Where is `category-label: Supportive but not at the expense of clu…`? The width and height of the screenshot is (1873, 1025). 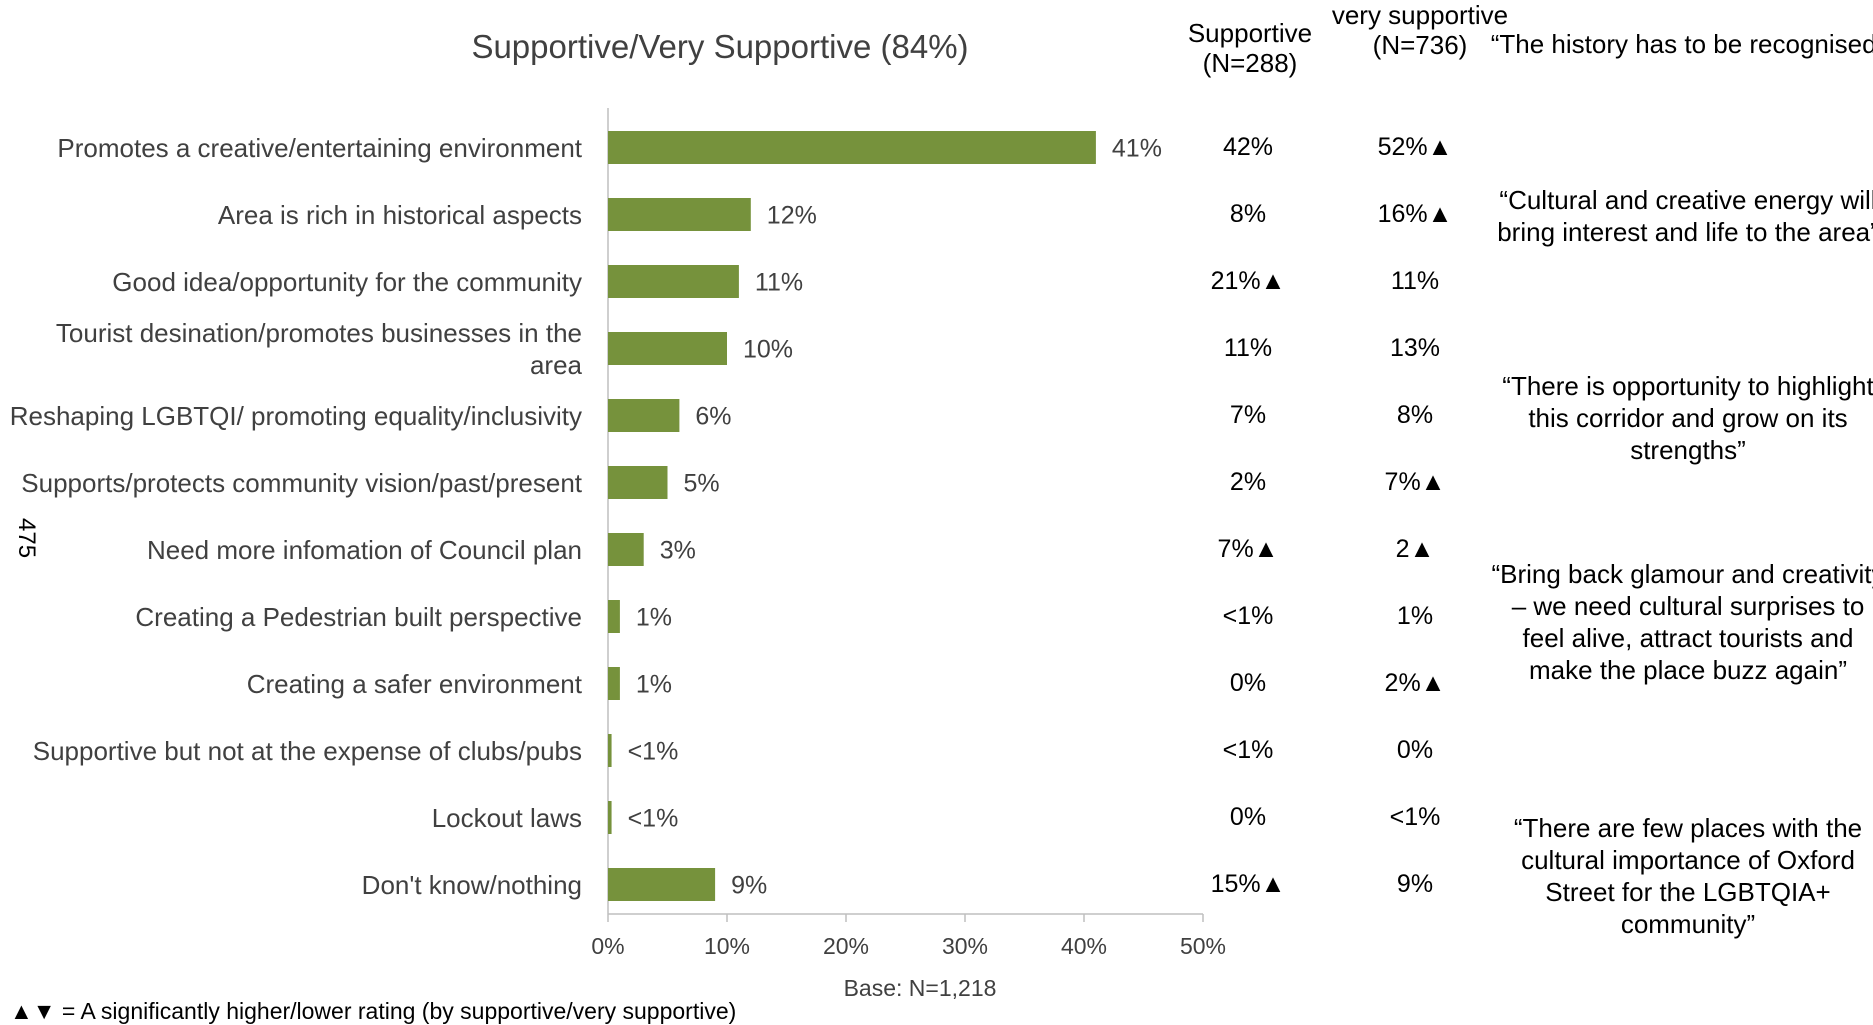 category-label: Supportive but not at the expense of clu… is located at coordinates (307, 750).